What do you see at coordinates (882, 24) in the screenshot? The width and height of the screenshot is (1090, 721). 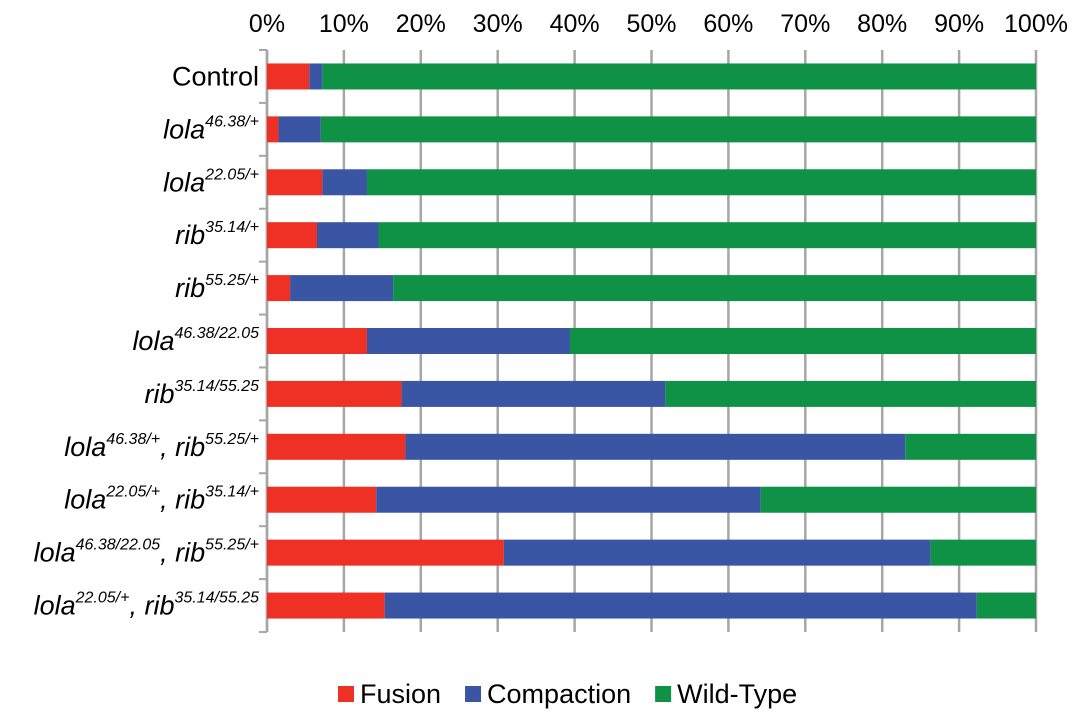 I see `x-tick-label: 80%` at bounding box center [882, 24].